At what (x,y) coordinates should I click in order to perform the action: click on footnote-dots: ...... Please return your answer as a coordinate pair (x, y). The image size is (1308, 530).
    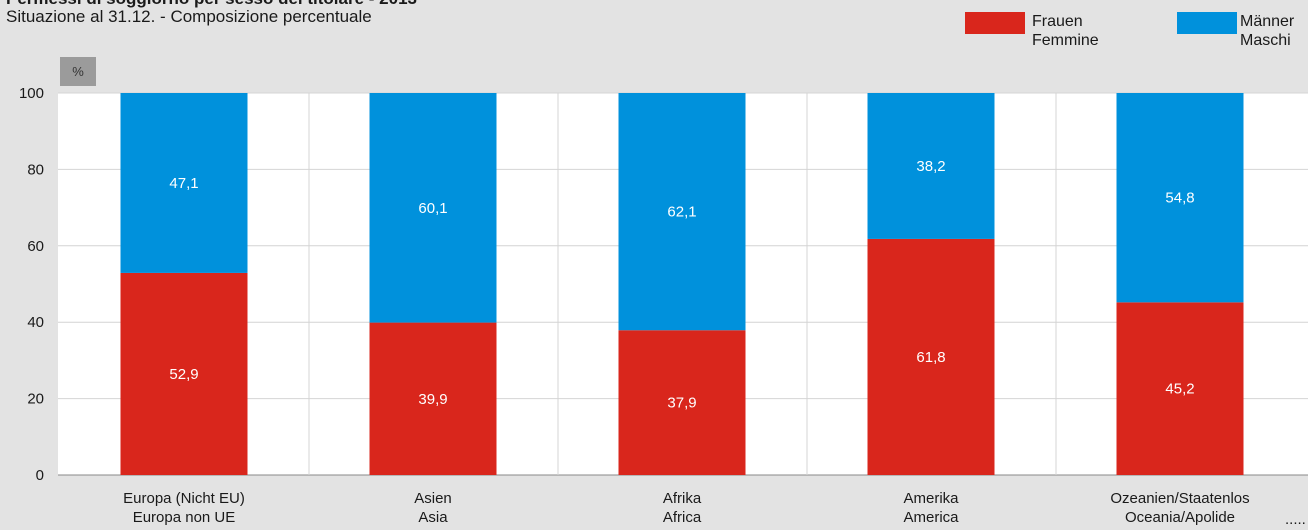
    Looking at the image, I should click on (1295, 519).